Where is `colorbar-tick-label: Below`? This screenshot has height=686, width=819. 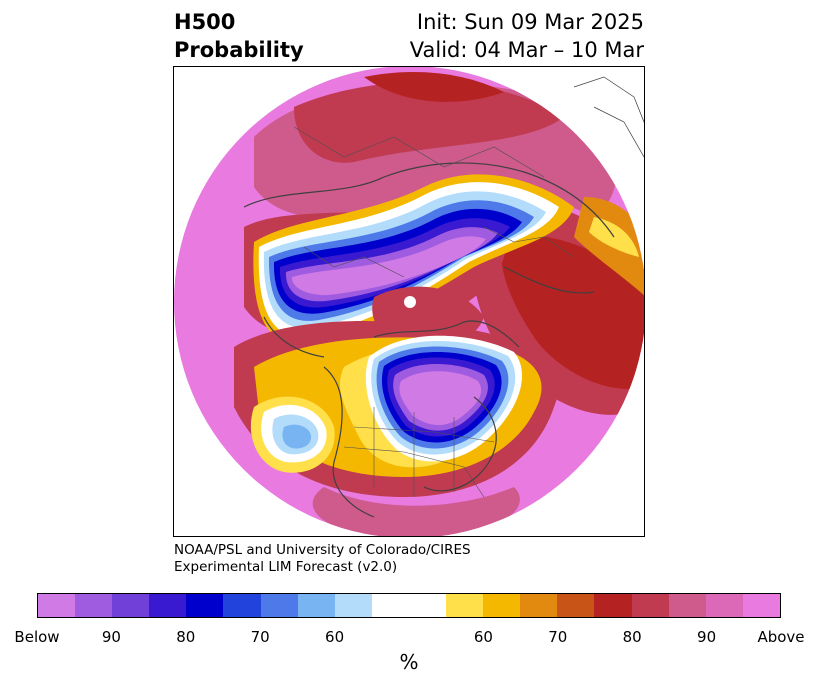
colorbar-tick-label: Below is located at coordinates (37, 637).